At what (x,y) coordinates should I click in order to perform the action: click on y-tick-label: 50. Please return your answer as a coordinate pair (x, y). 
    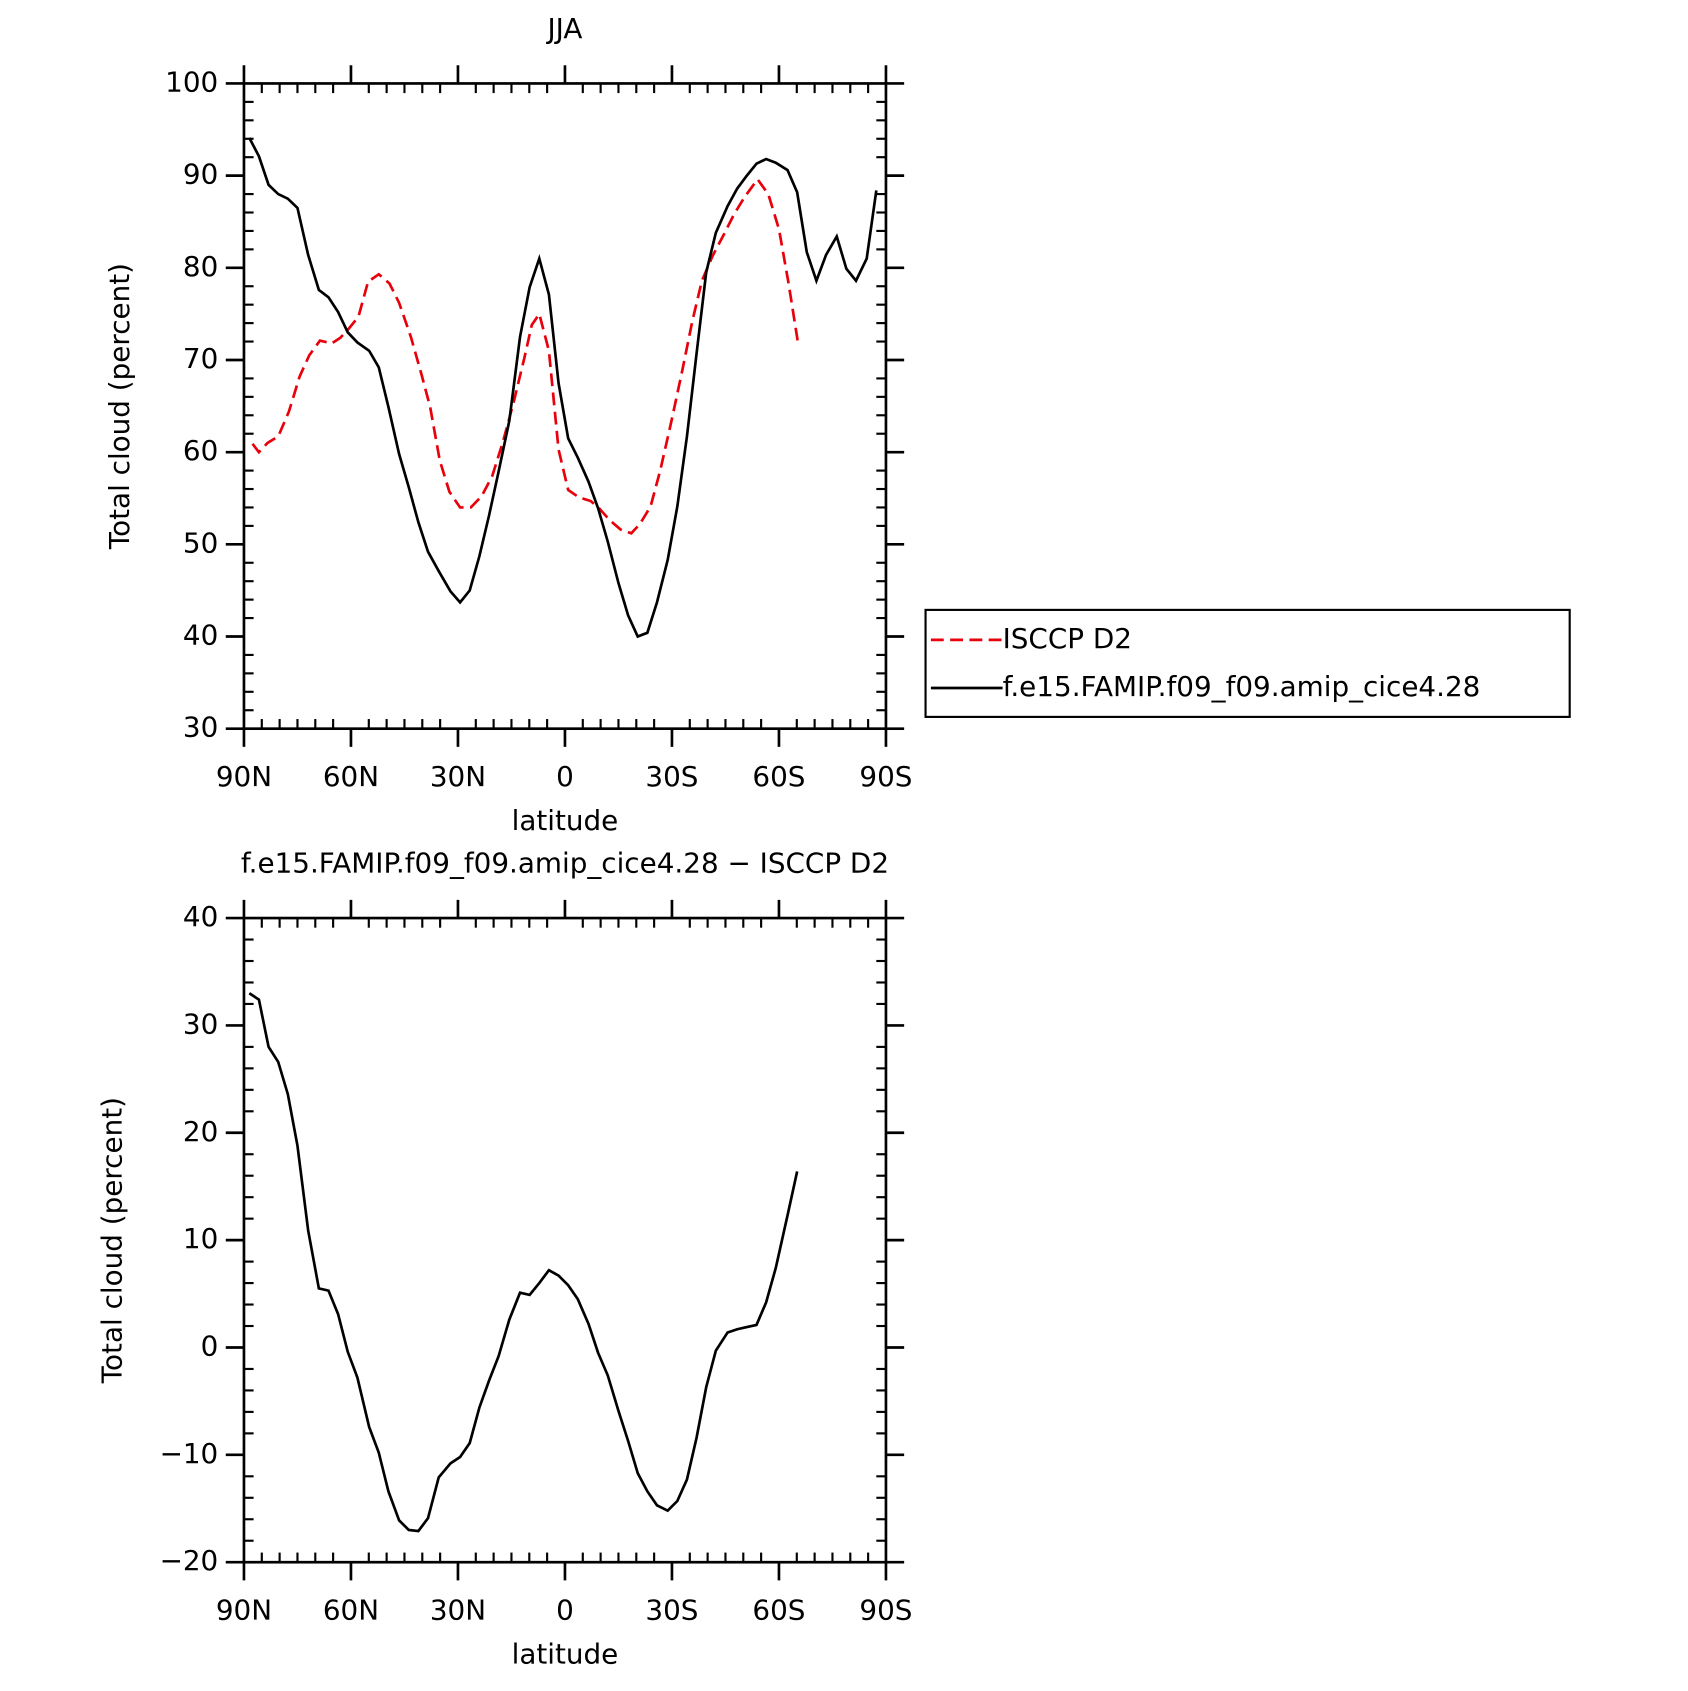
    Looking at the image, I should click on (200, 542).